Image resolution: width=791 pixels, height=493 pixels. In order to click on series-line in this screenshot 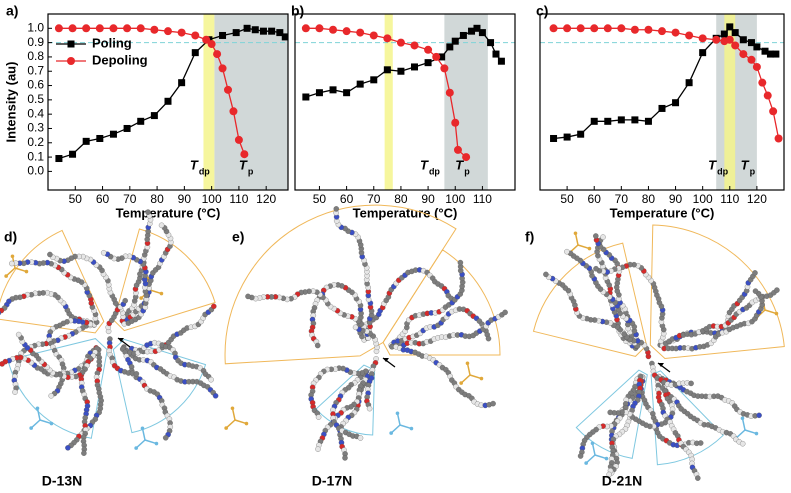, I will do `click(386, 92)`.